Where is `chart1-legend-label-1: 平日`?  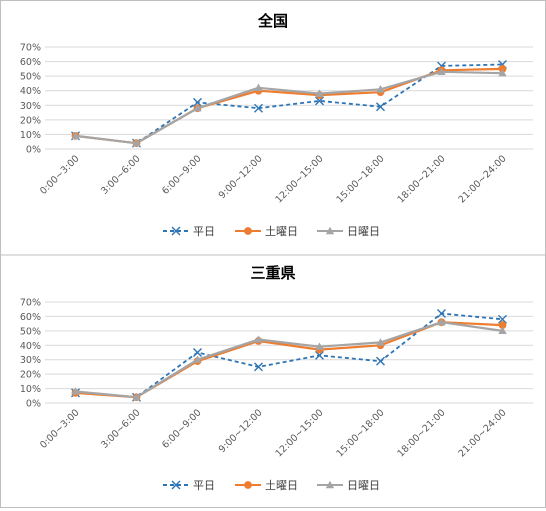
chart1-legend-label-1: 平日 is located at coordinates (204, 231).